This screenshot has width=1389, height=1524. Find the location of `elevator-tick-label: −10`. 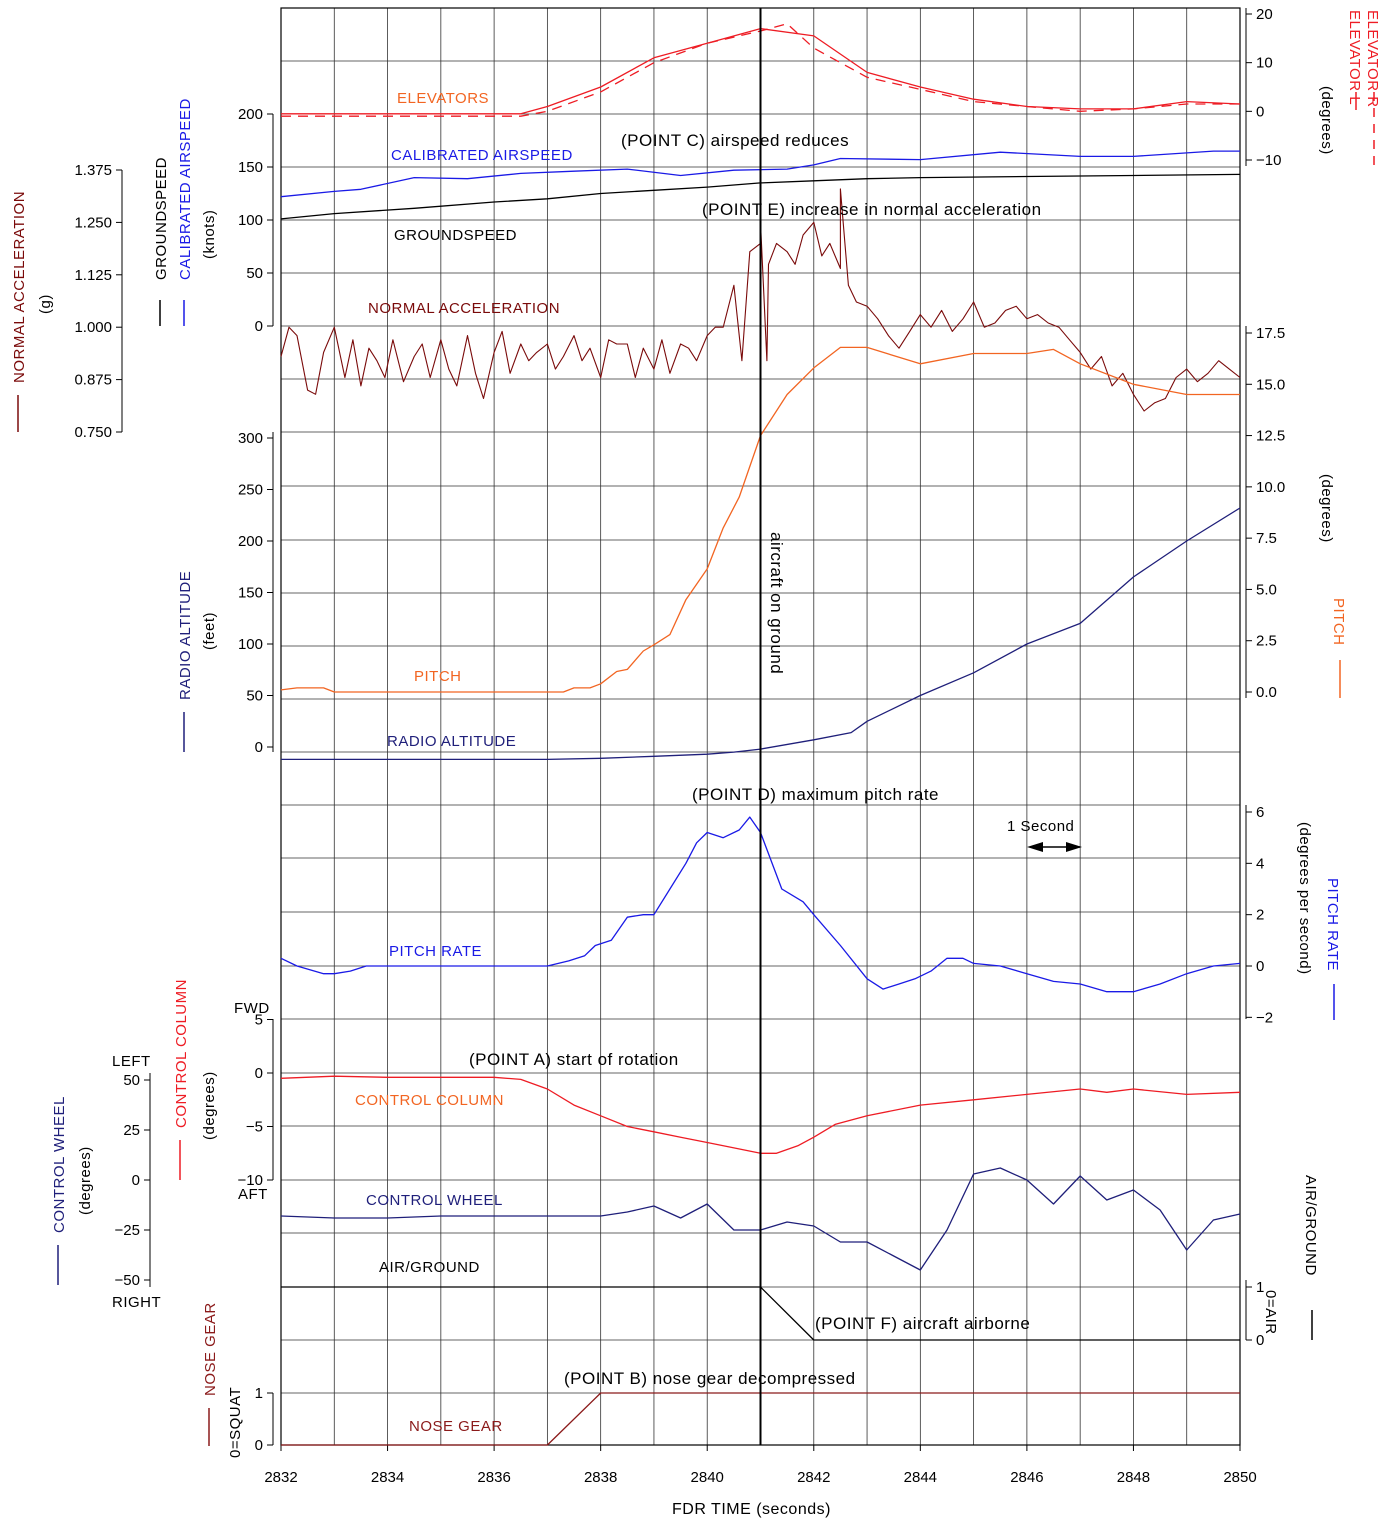

elevator-tick-label: −10 is located at coordinates (1268, 160).